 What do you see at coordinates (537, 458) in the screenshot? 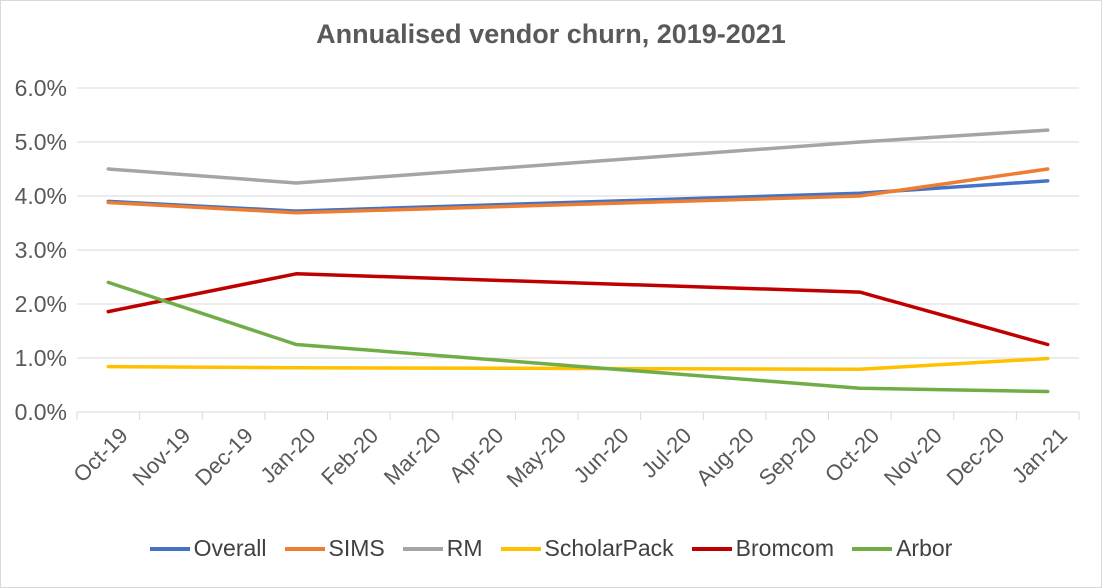
I see `x-tick-label: May-20` at bounding box center [537, 458].